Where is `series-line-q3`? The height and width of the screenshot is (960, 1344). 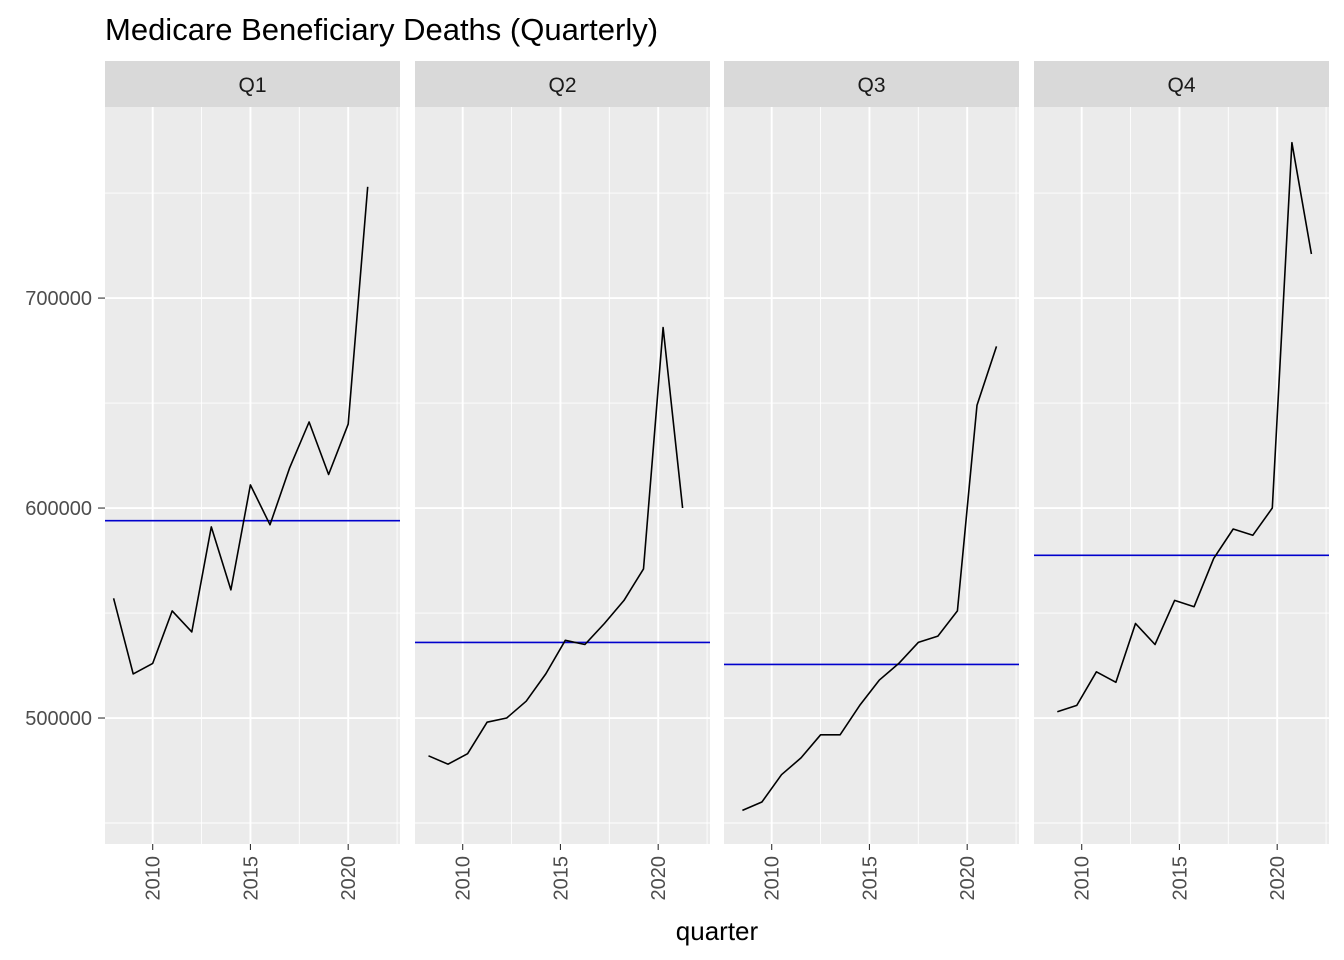 series-line-q3 is located at coordinates (870, 579).